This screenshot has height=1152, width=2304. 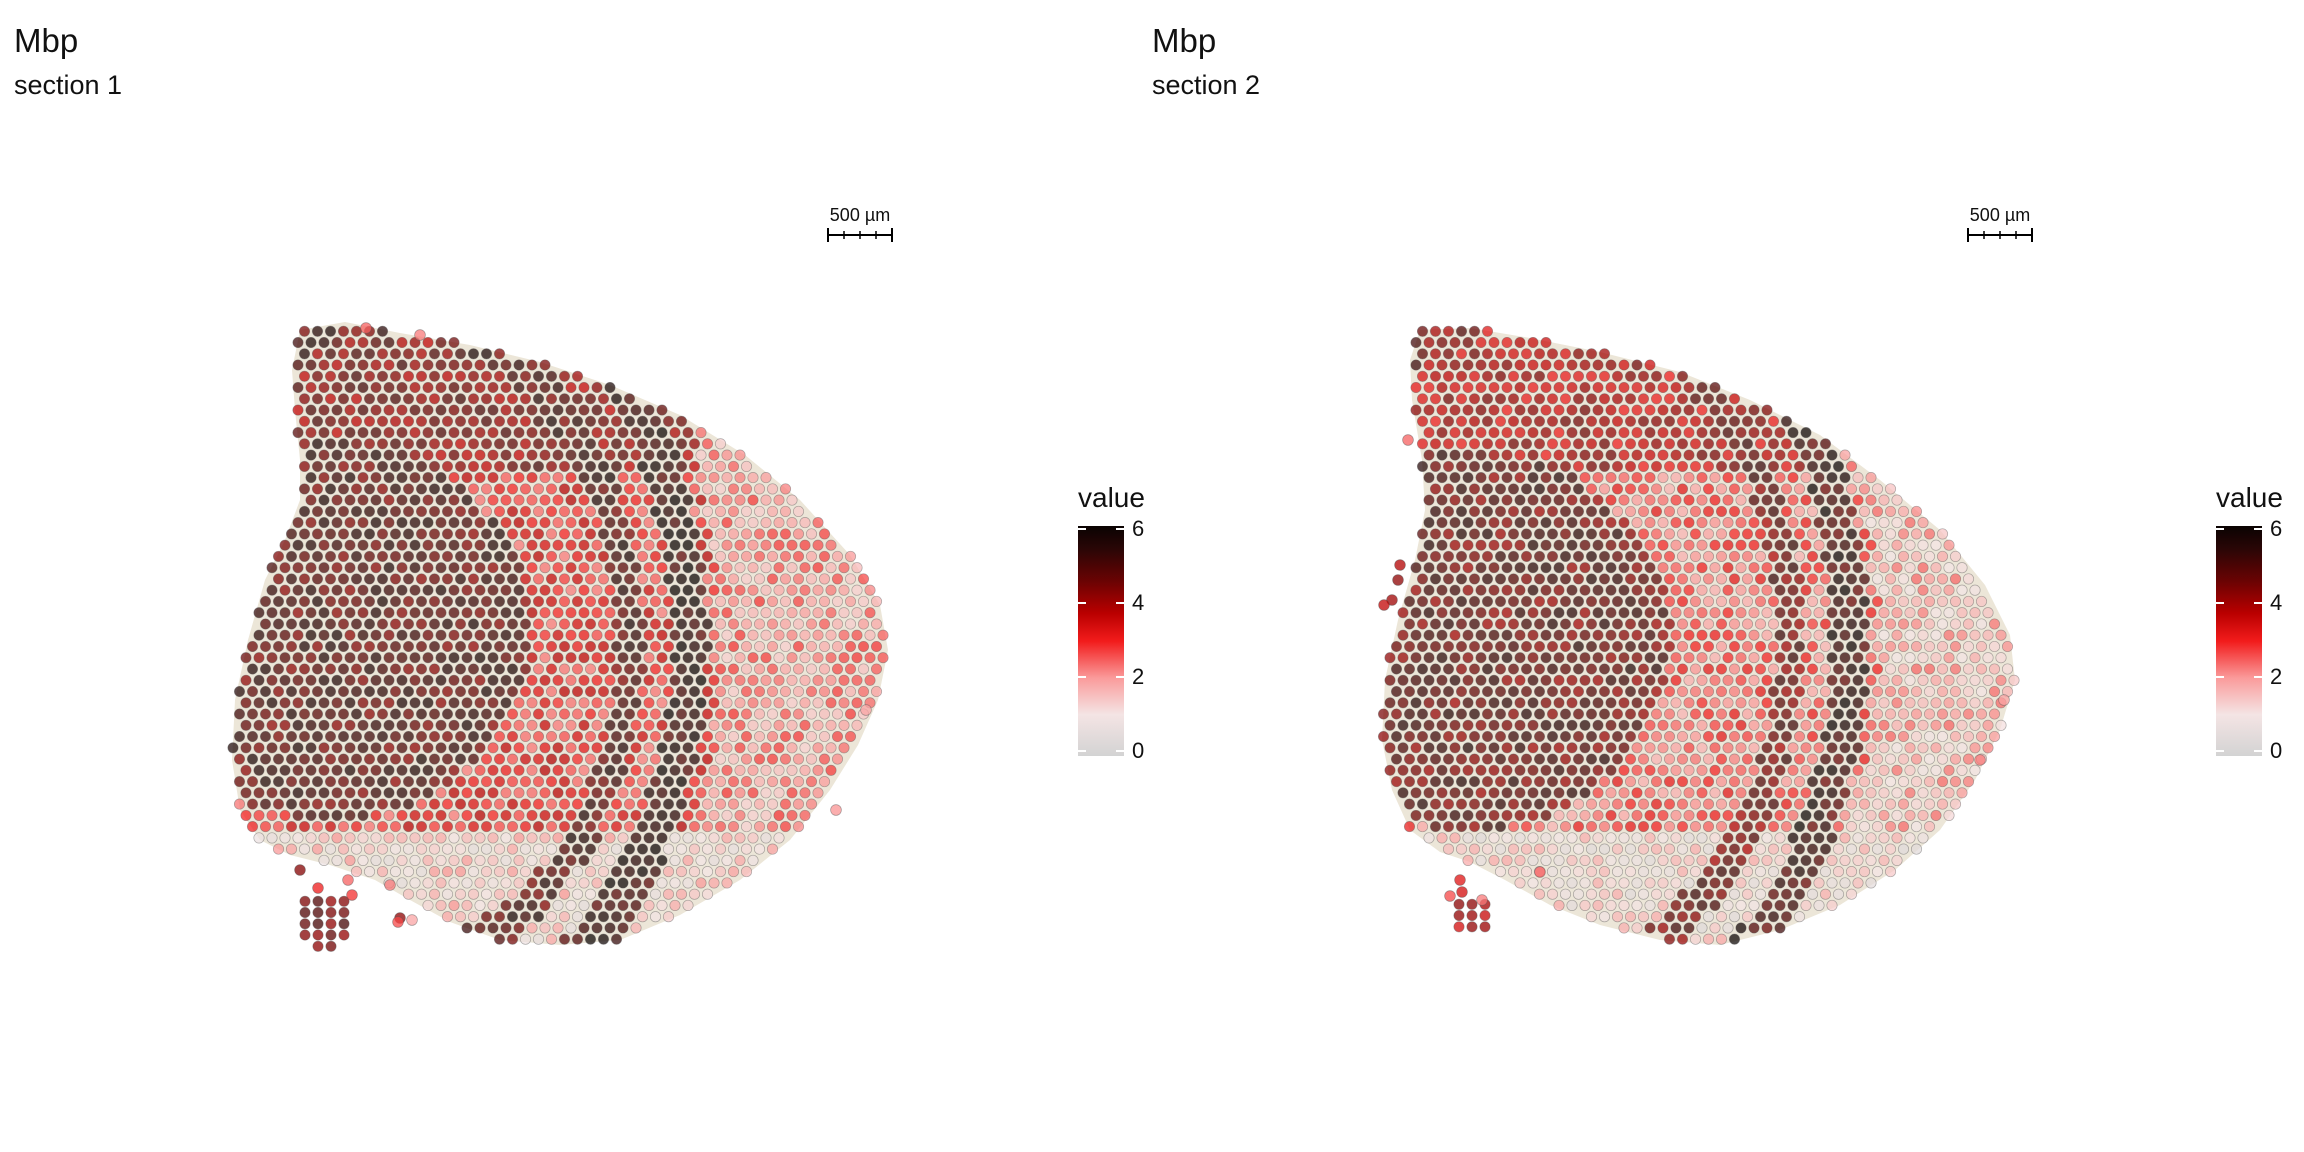 What do you see at coordinates (2000, 235) in the screenshot?
I see `scale-bar-ruler` at bounding box center [2000, 235].